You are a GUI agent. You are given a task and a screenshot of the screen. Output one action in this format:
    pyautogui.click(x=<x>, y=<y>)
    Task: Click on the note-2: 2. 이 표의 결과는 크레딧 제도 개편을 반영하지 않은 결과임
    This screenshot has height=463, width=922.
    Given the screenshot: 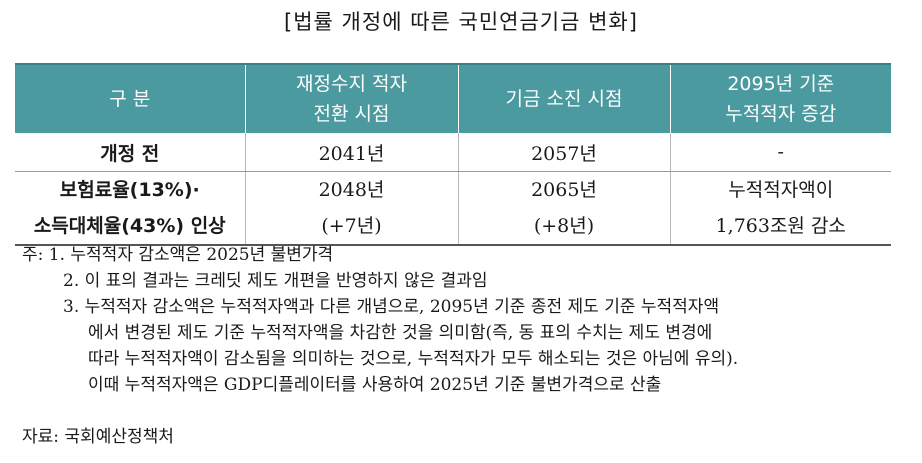 What is the action you would take?
    pyautogui.click(x=275, y=281)
    